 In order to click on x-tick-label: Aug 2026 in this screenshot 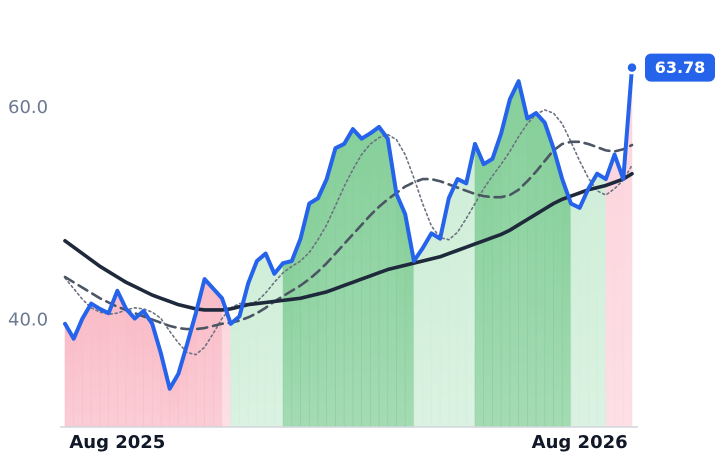, I will do `click(580, 442)`.